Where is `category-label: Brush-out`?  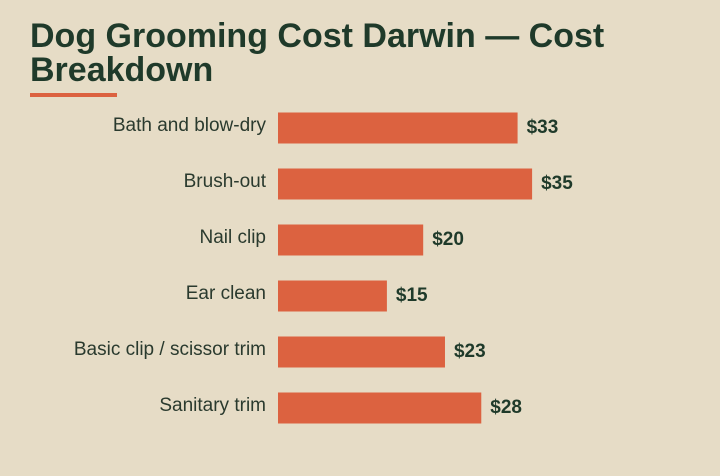 category-label: Brush-out is located at coordinates (225, 181).